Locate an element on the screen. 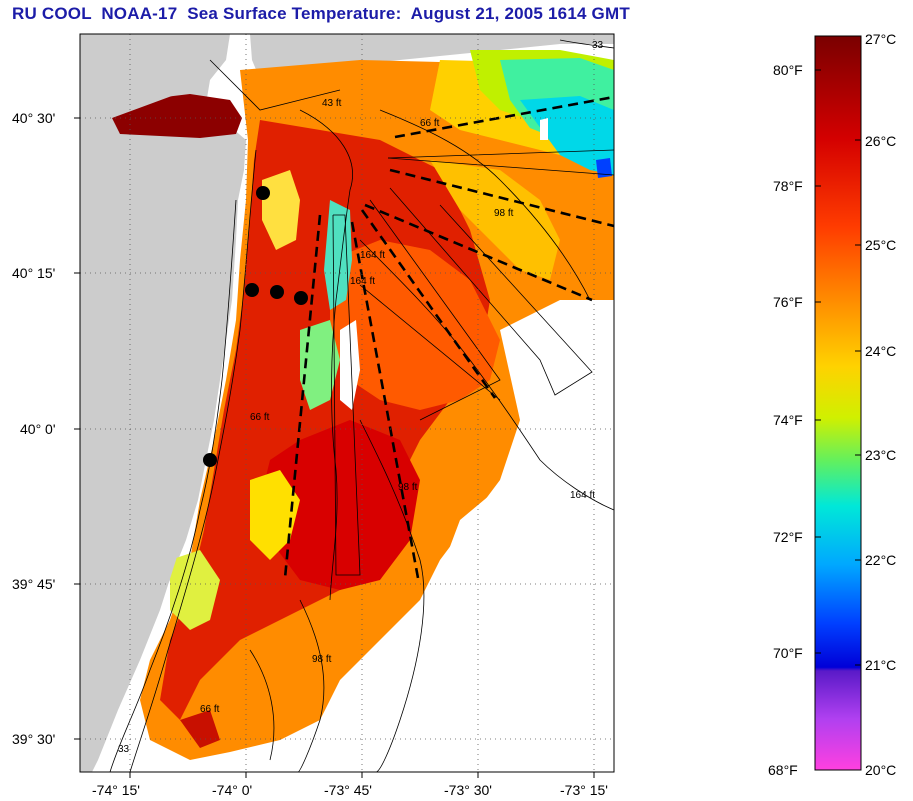  lon-tick-label: -74° 0' is located at coordinates (232, 790).